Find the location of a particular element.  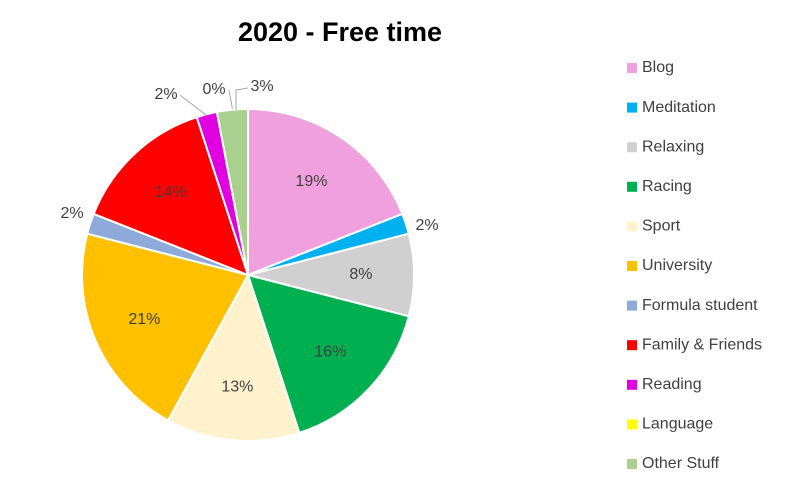

data-label: 14% is located at coordinates (171, 192).